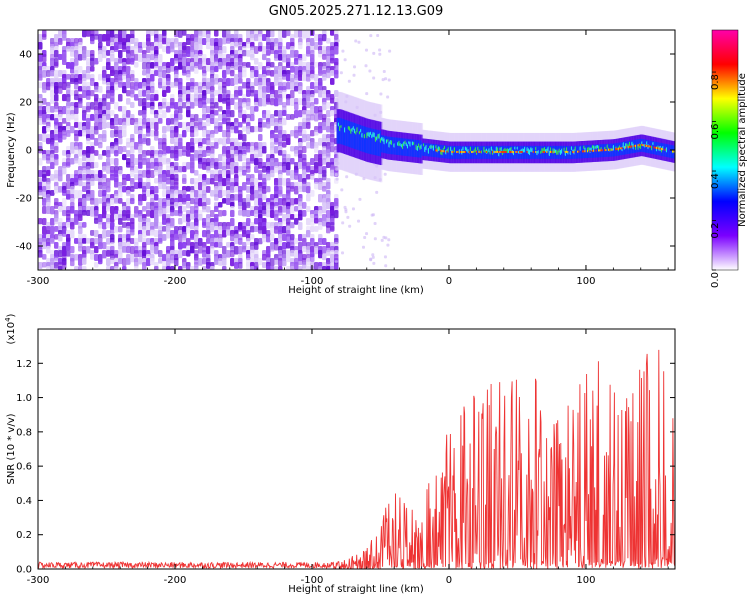 This screenshot has width=750, height=600. Describe the element at coordinates (356, 589) in the screenshot. I see `snr-x-label: Height of straight line (km)` at that location.